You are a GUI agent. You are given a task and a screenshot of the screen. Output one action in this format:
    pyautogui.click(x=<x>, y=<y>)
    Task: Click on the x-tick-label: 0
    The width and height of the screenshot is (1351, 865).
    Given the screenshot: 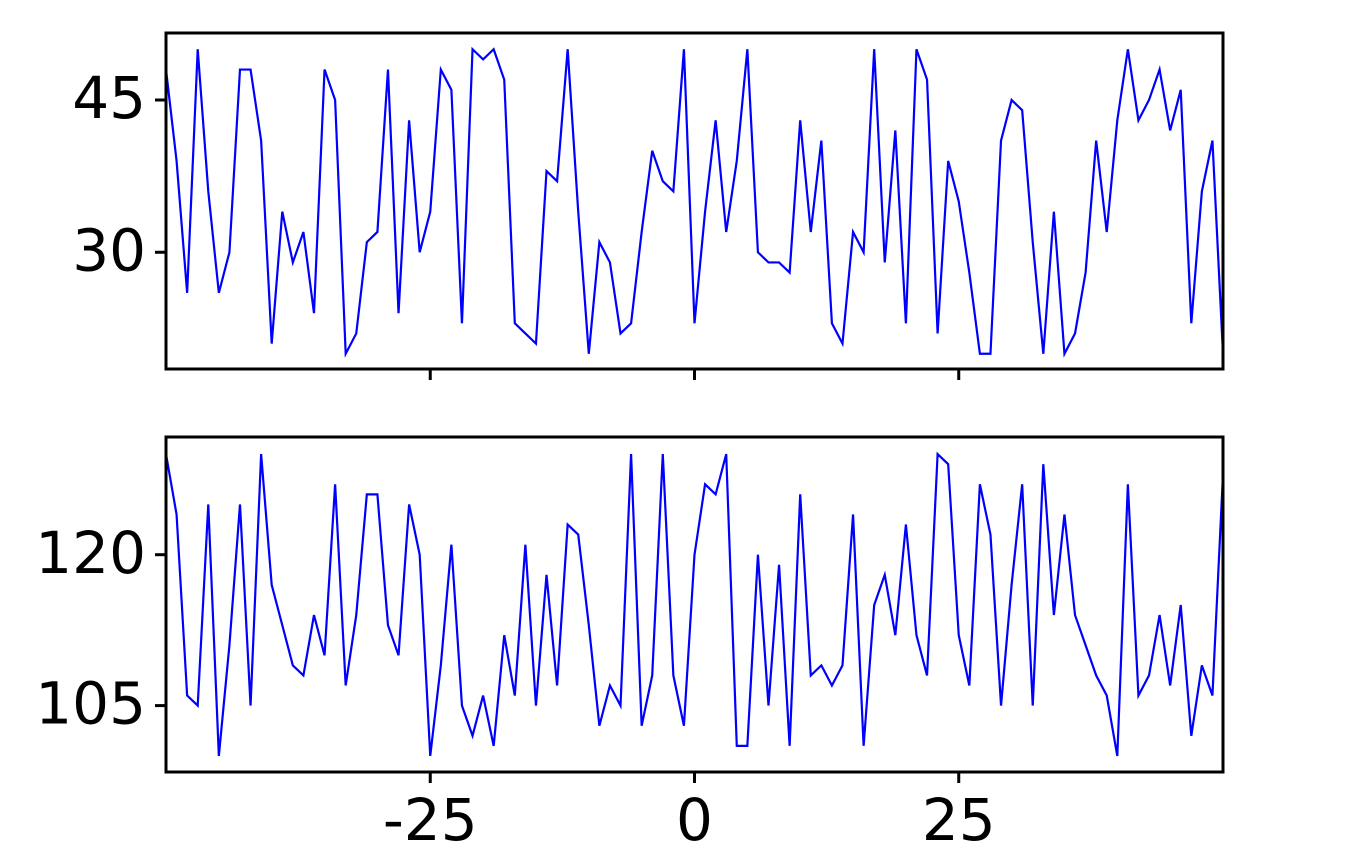 What is the action you would take?
    pyautogui.click(x=694, y=820)
    